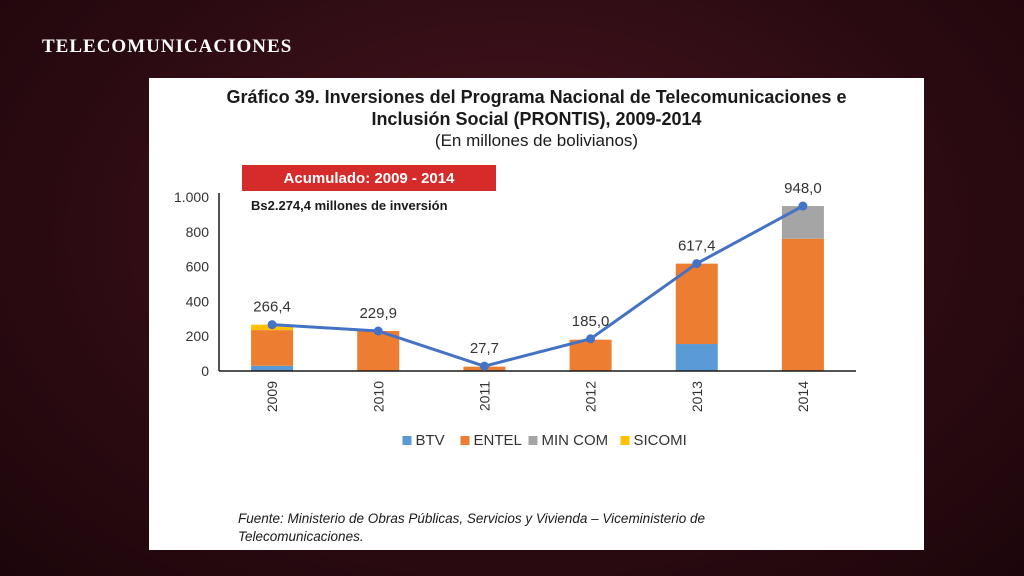 The image size is (1024, 576). What do you see at coordinates (198, 232) in the screenshot?
I see `y-tick-label: 800` at bounding box center [198, 232].